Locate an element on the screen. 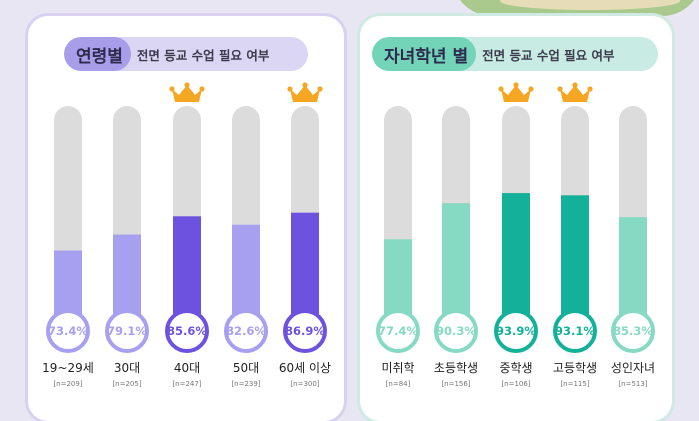 The width and height of the screenshot is (699, 421). age-value-label: 79.1% is located at coordinates (127, 331).